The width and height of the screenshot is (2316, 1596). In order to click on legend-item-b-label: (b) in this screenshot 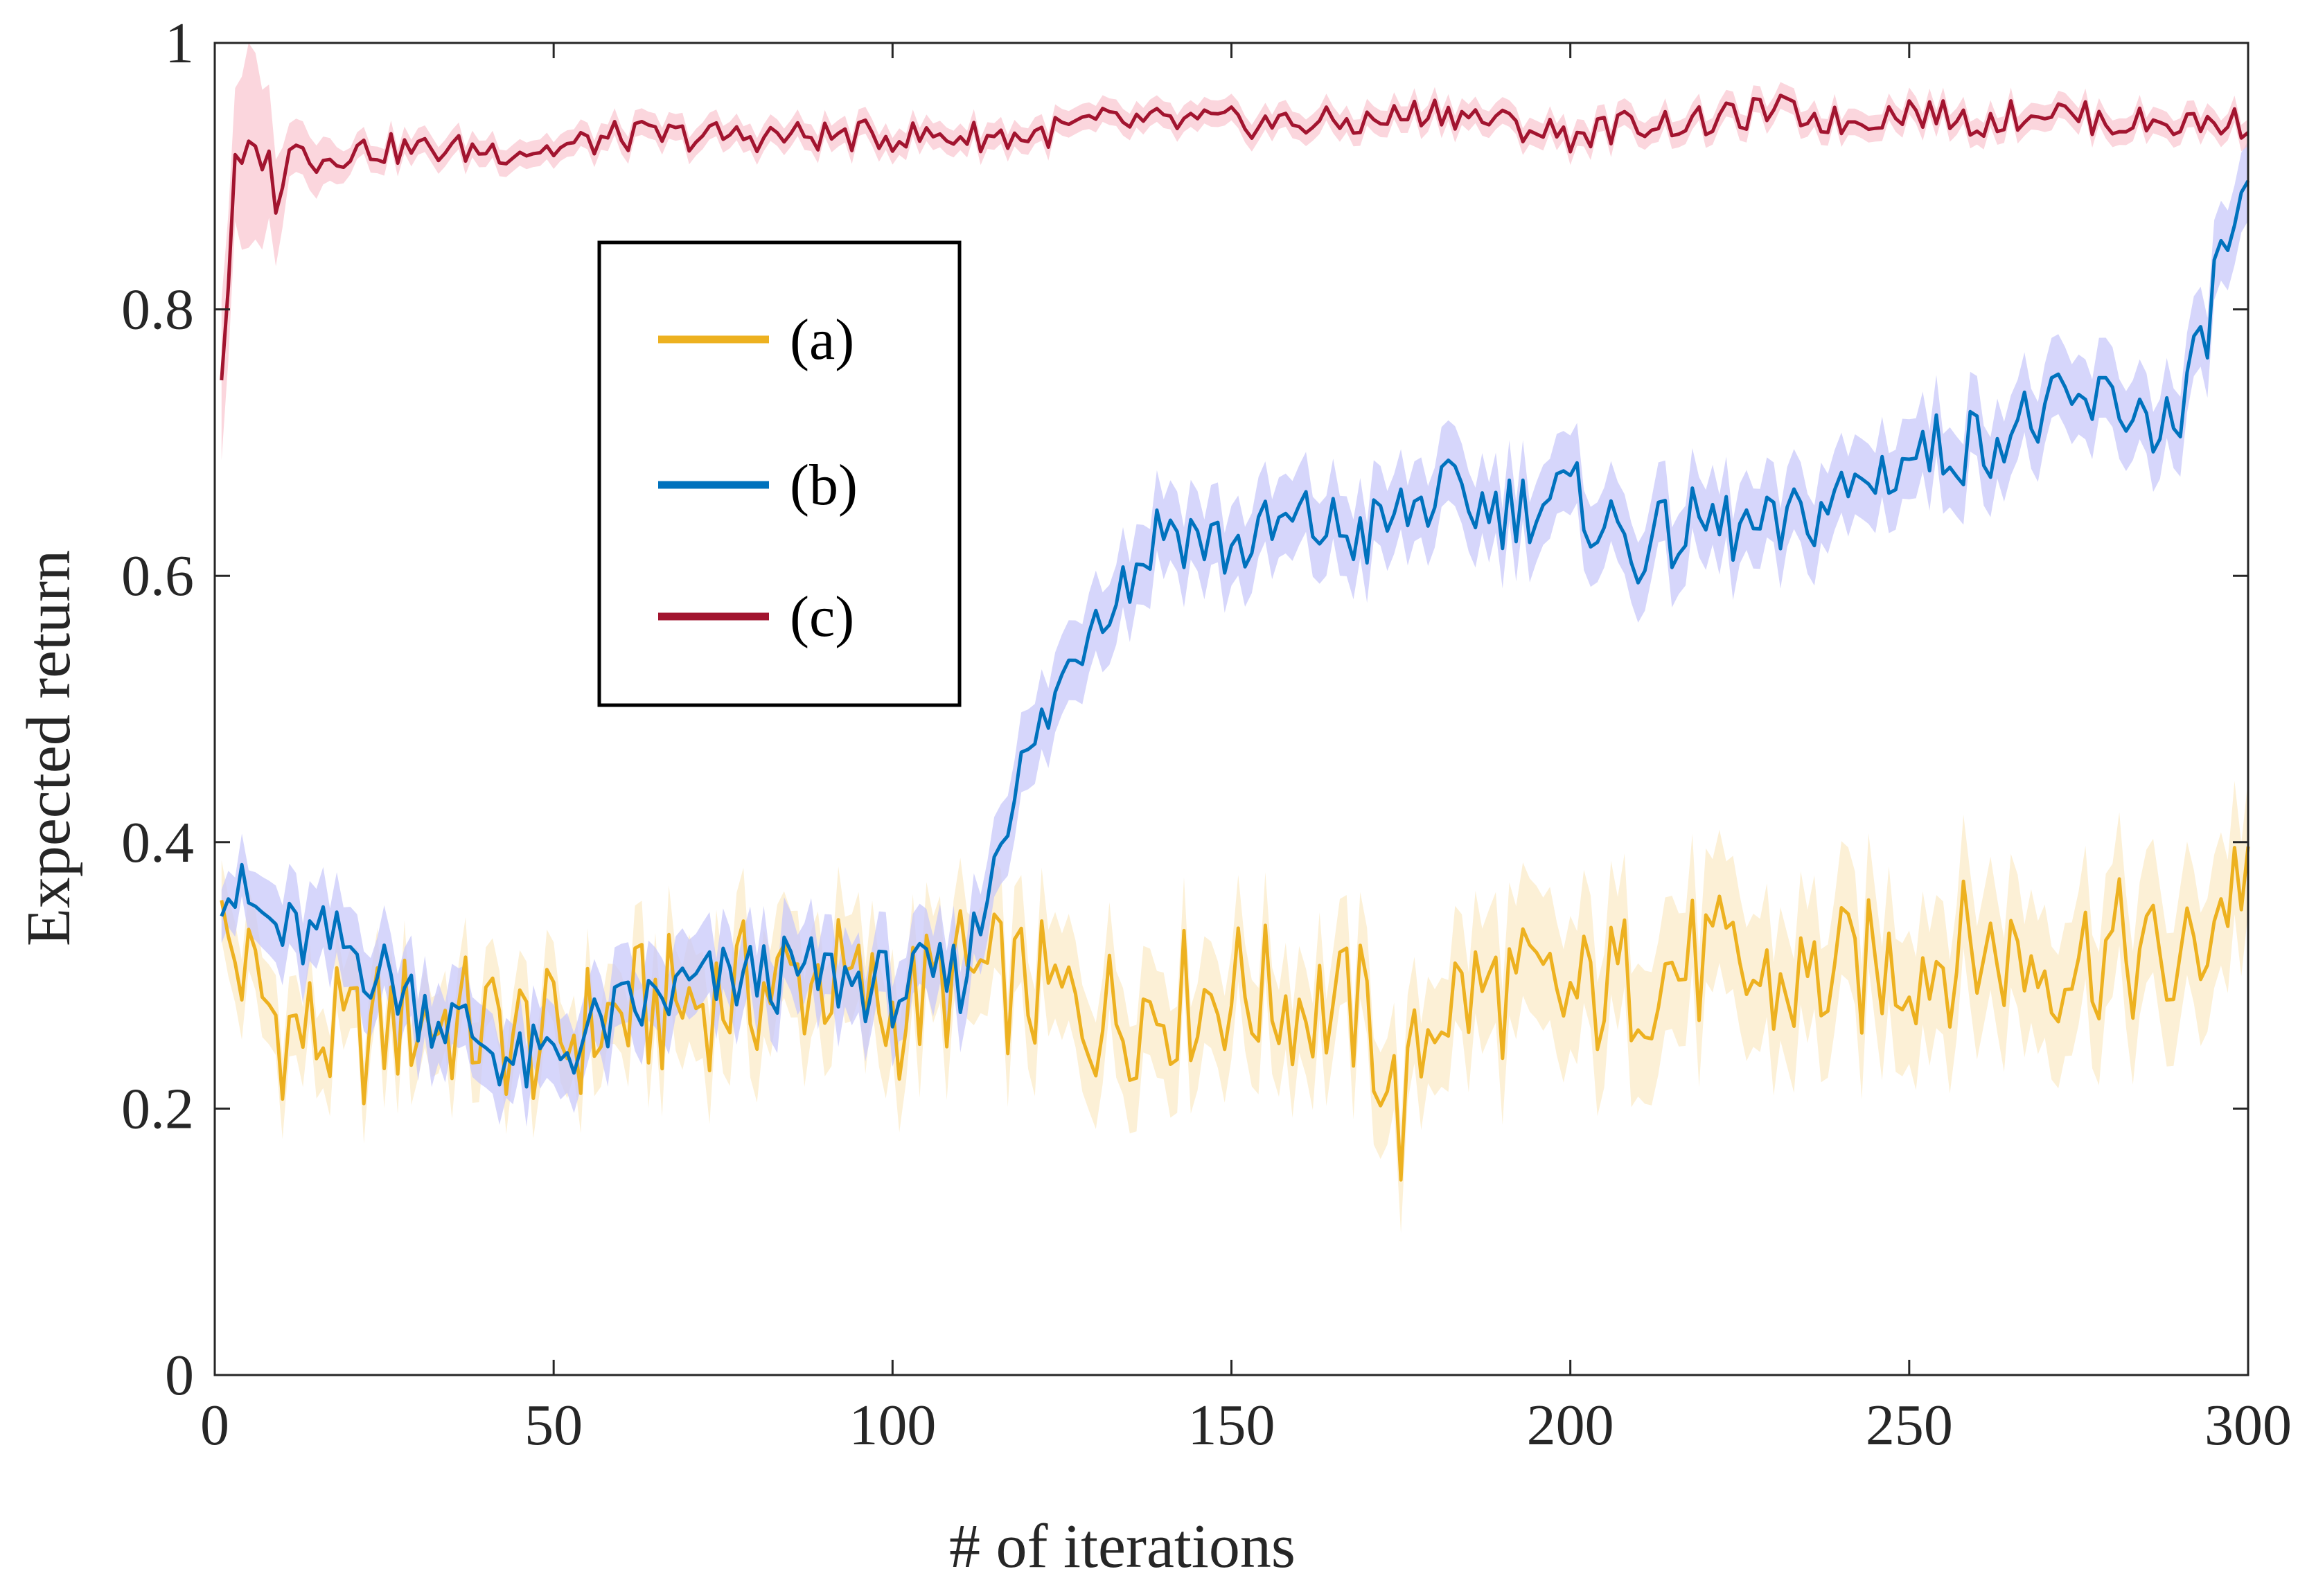, I will do `click(824, 485)`.